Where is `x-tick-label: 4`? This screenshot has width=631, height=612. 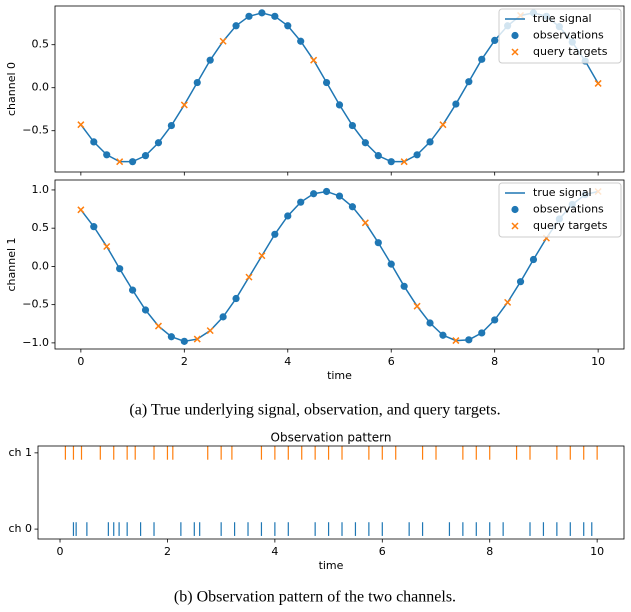 x-tick-label: 4 is located at coordinates (287, 361).